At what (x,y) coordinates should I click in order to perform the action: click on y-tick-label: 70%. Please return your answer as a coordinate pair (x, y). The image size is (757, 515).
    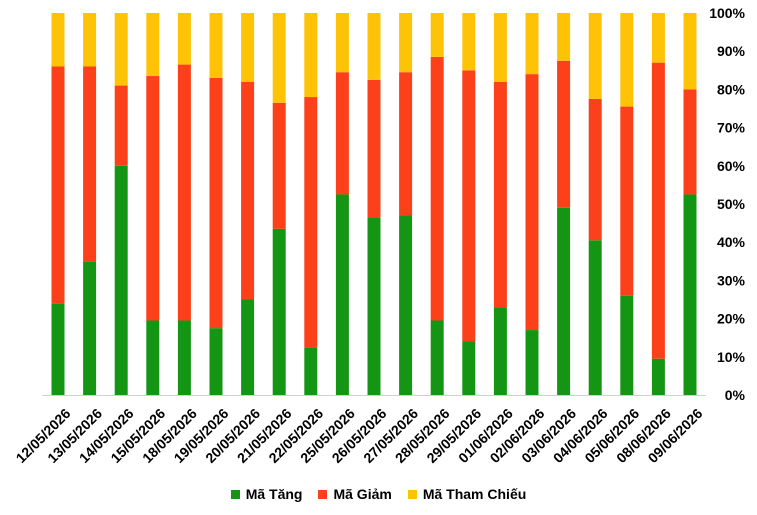
    Looking at the image, I should click on (731, 128).